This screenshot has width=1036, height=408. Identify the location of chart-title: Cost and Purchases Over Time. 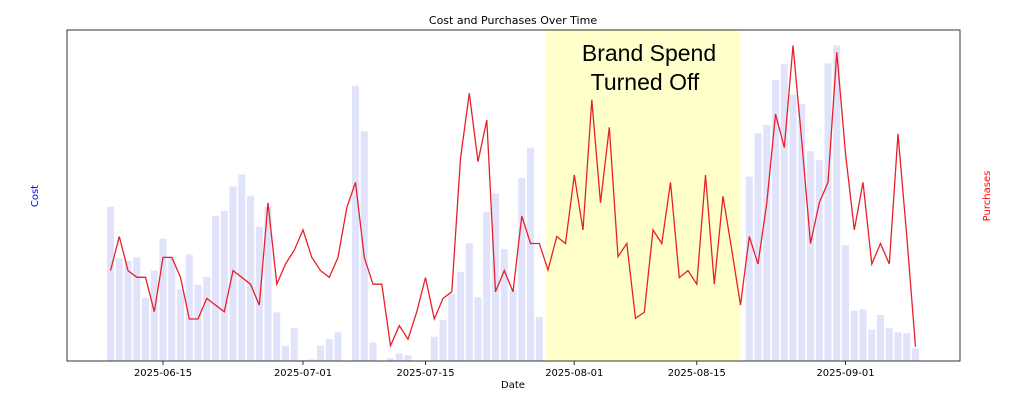
(513, 20).